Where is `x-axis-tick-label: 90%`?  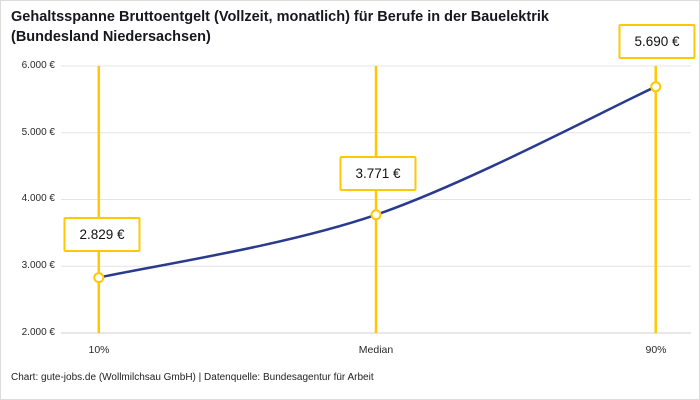 x-axis-tick-label: 90% is located at coordinates (656, 350).